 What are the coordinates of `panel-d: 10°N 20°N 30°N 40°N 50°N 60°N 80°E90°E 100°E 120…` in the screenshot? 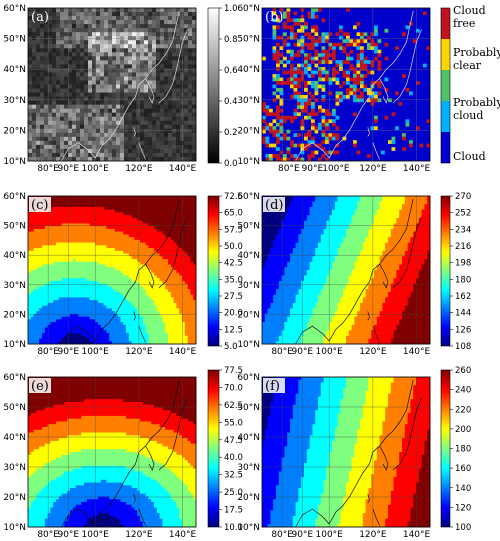 It's located at (354, 274).